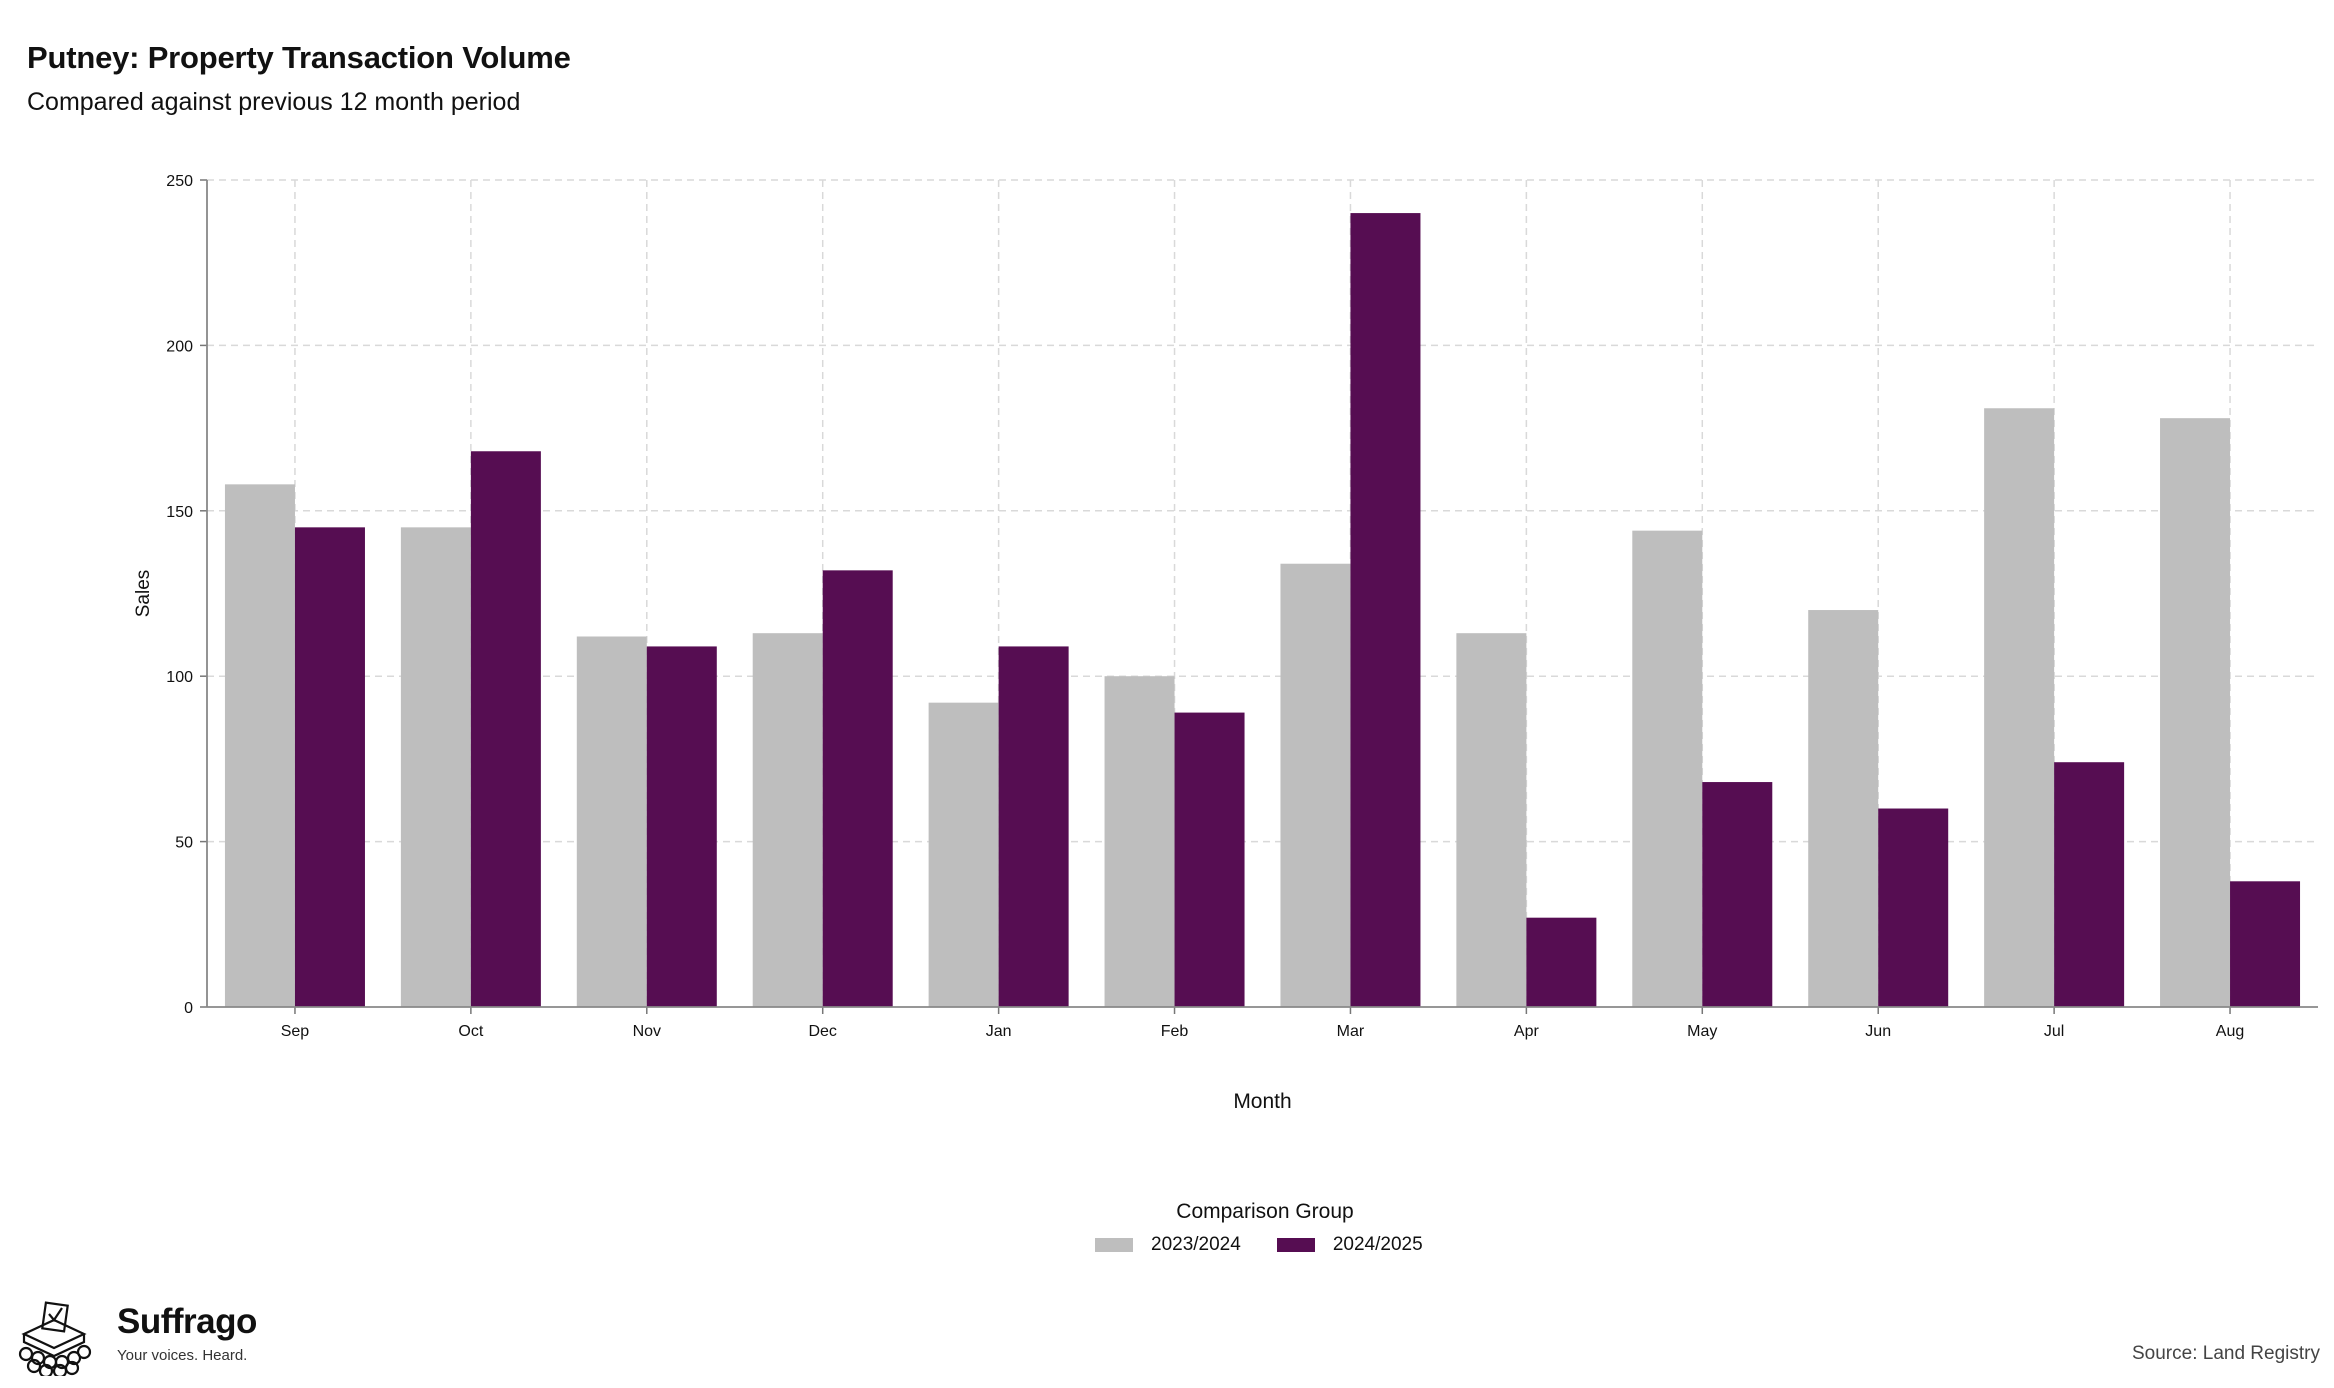  Describe the element at coordinates (299, 57) in the screenshot. I see `chart-title: Putney: Property Transaction Volume` at that location.